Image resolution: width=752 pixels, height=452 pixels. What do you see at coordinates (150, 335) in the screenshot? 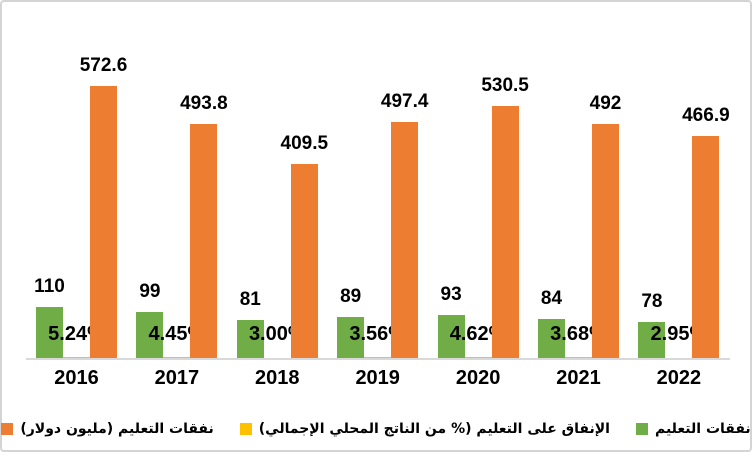
I see `bar-green-2017` at bounding box center [150, 335].